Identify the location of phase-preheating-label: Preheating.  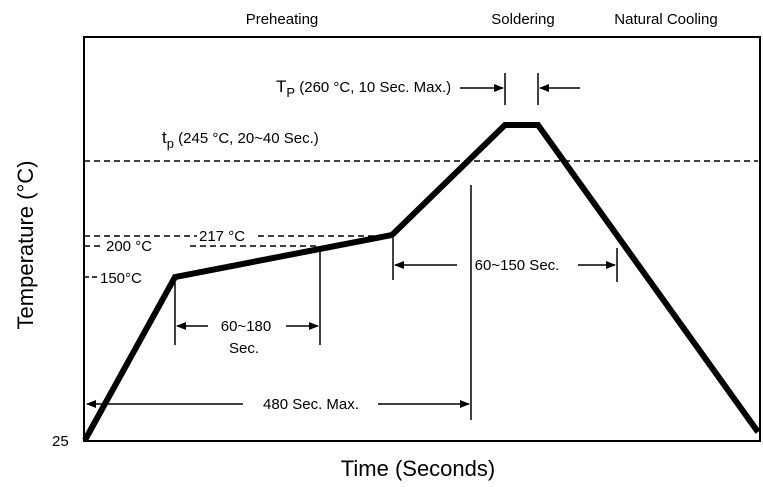
(282, 19).